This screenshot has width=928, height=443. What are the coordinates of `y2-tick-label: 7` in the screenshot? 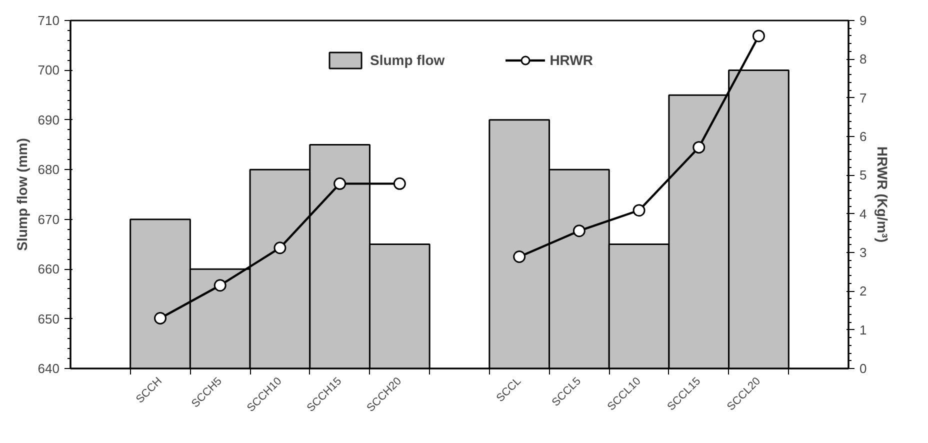 It's located at (863, 98).